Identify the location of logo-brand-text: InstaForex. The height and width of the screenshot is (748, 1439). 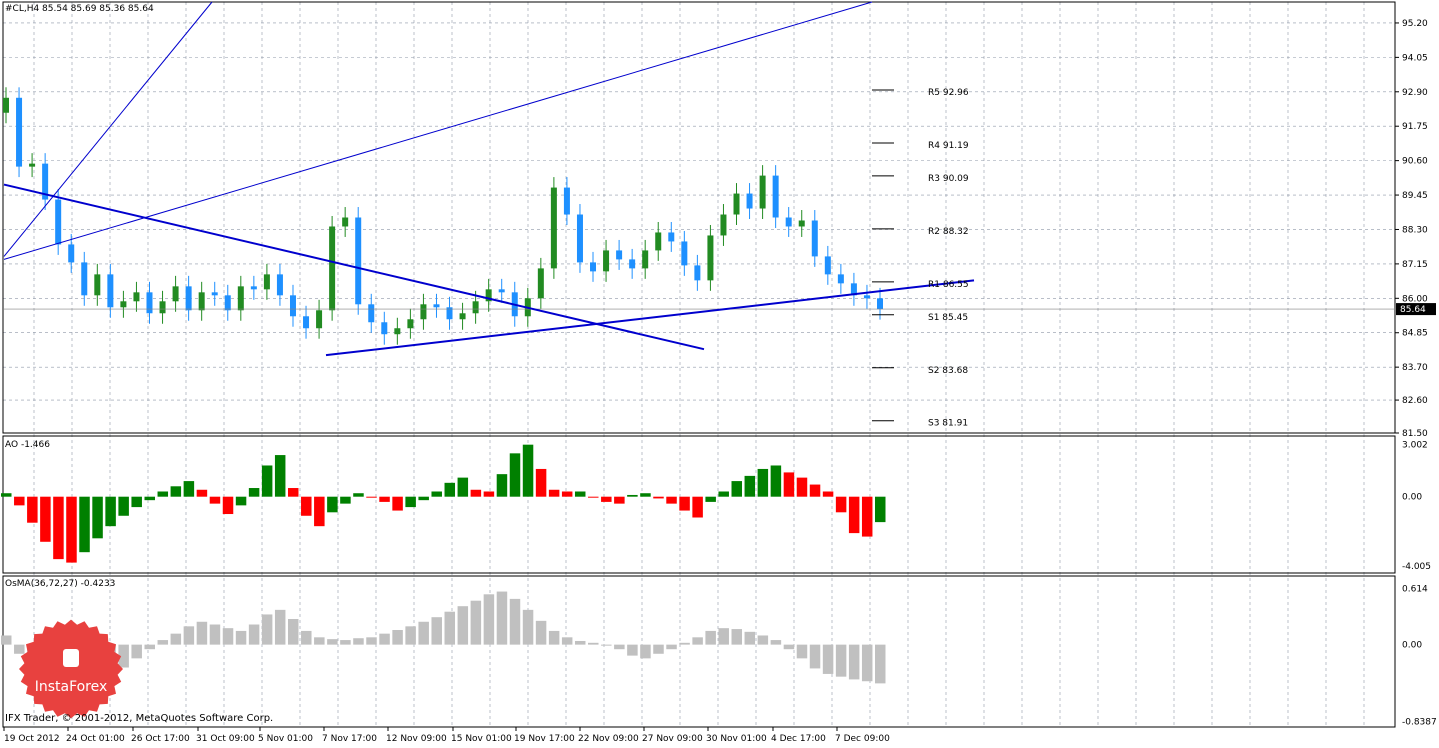
(71, 687).